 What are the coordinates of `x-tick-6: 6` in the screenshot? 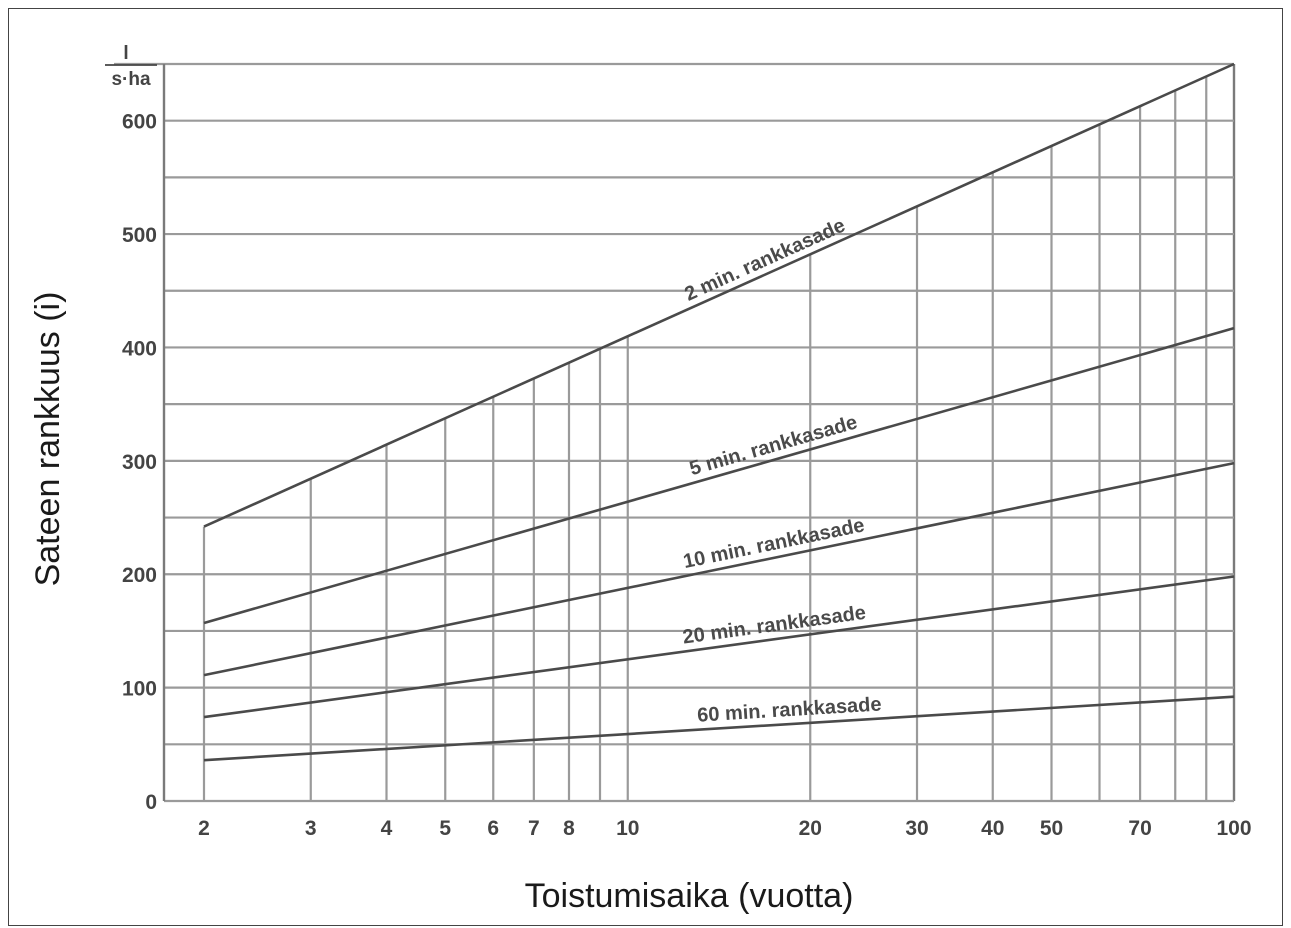 It's located at (493, 828).